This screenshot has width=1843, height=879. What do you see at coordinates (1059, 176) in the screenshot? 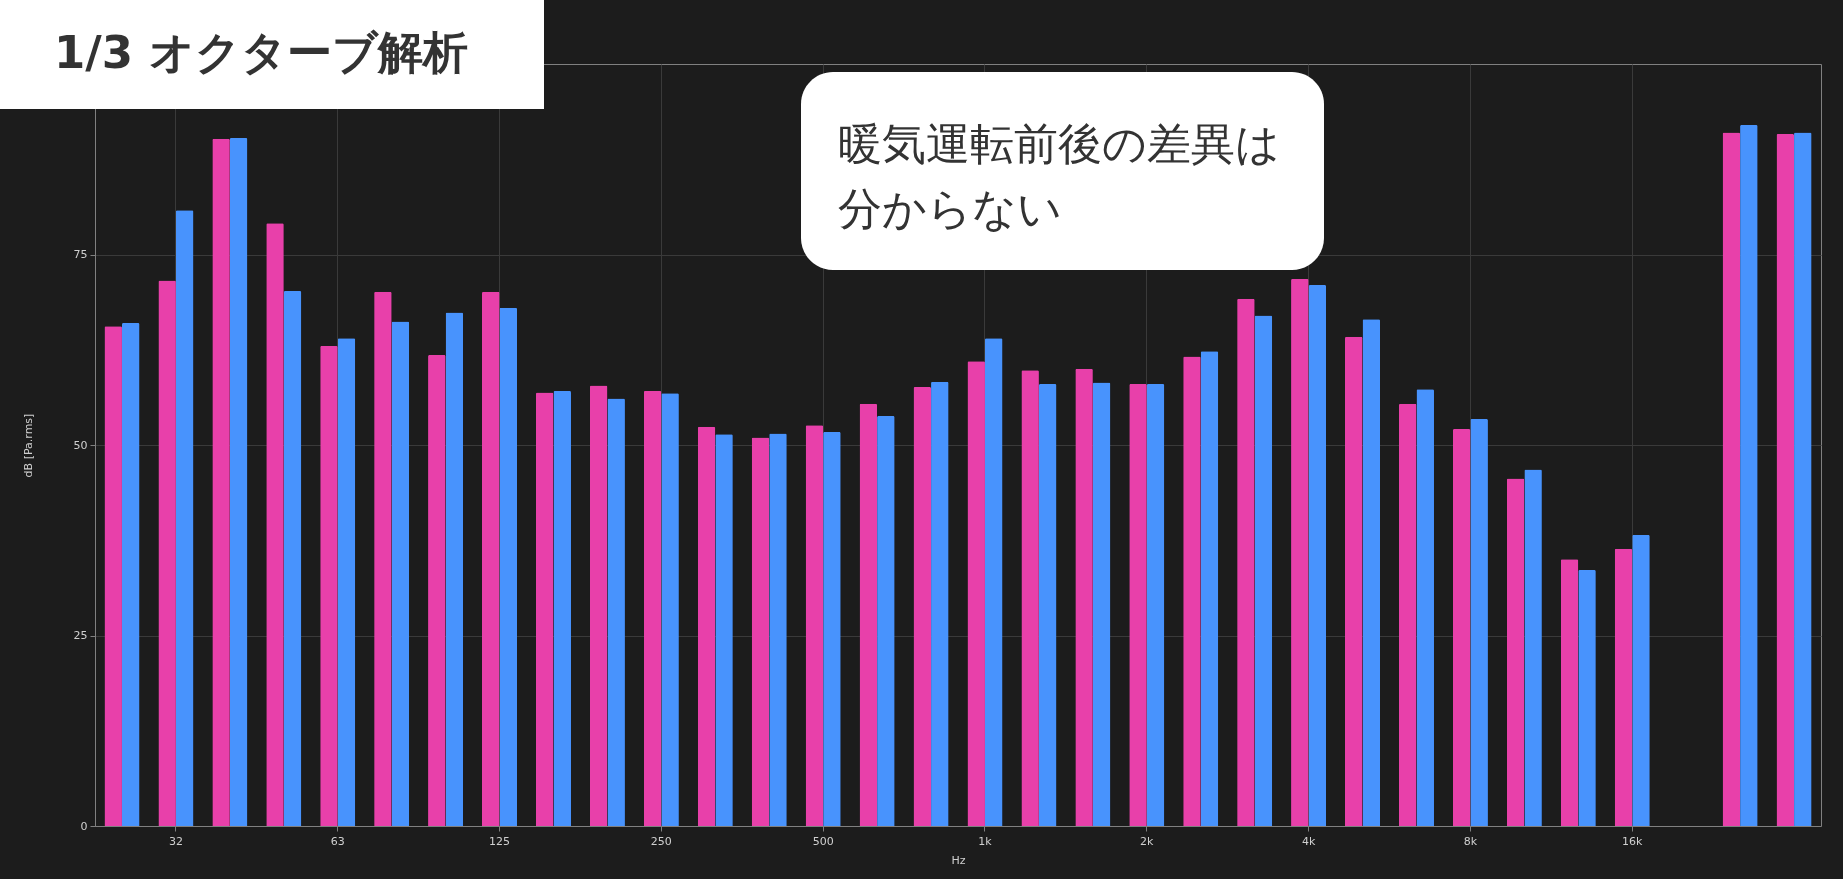
I see `annotation: 暖気運転前後の差異は分からない` at bounding box center [1059, 176].